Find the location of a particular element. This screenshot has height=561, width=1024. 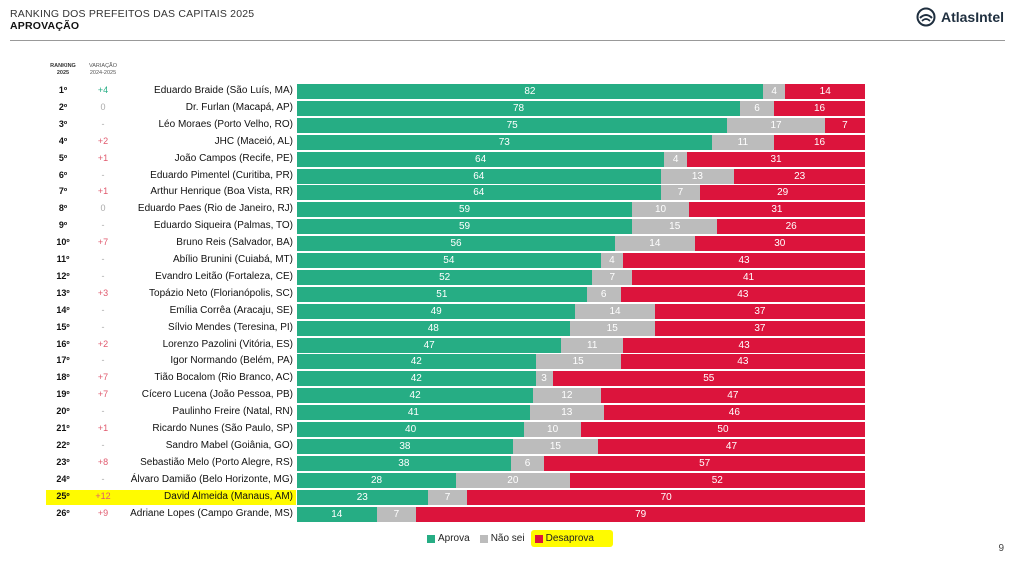

stacked-bar: 28 20 52 is located at coordinates (581, 480).